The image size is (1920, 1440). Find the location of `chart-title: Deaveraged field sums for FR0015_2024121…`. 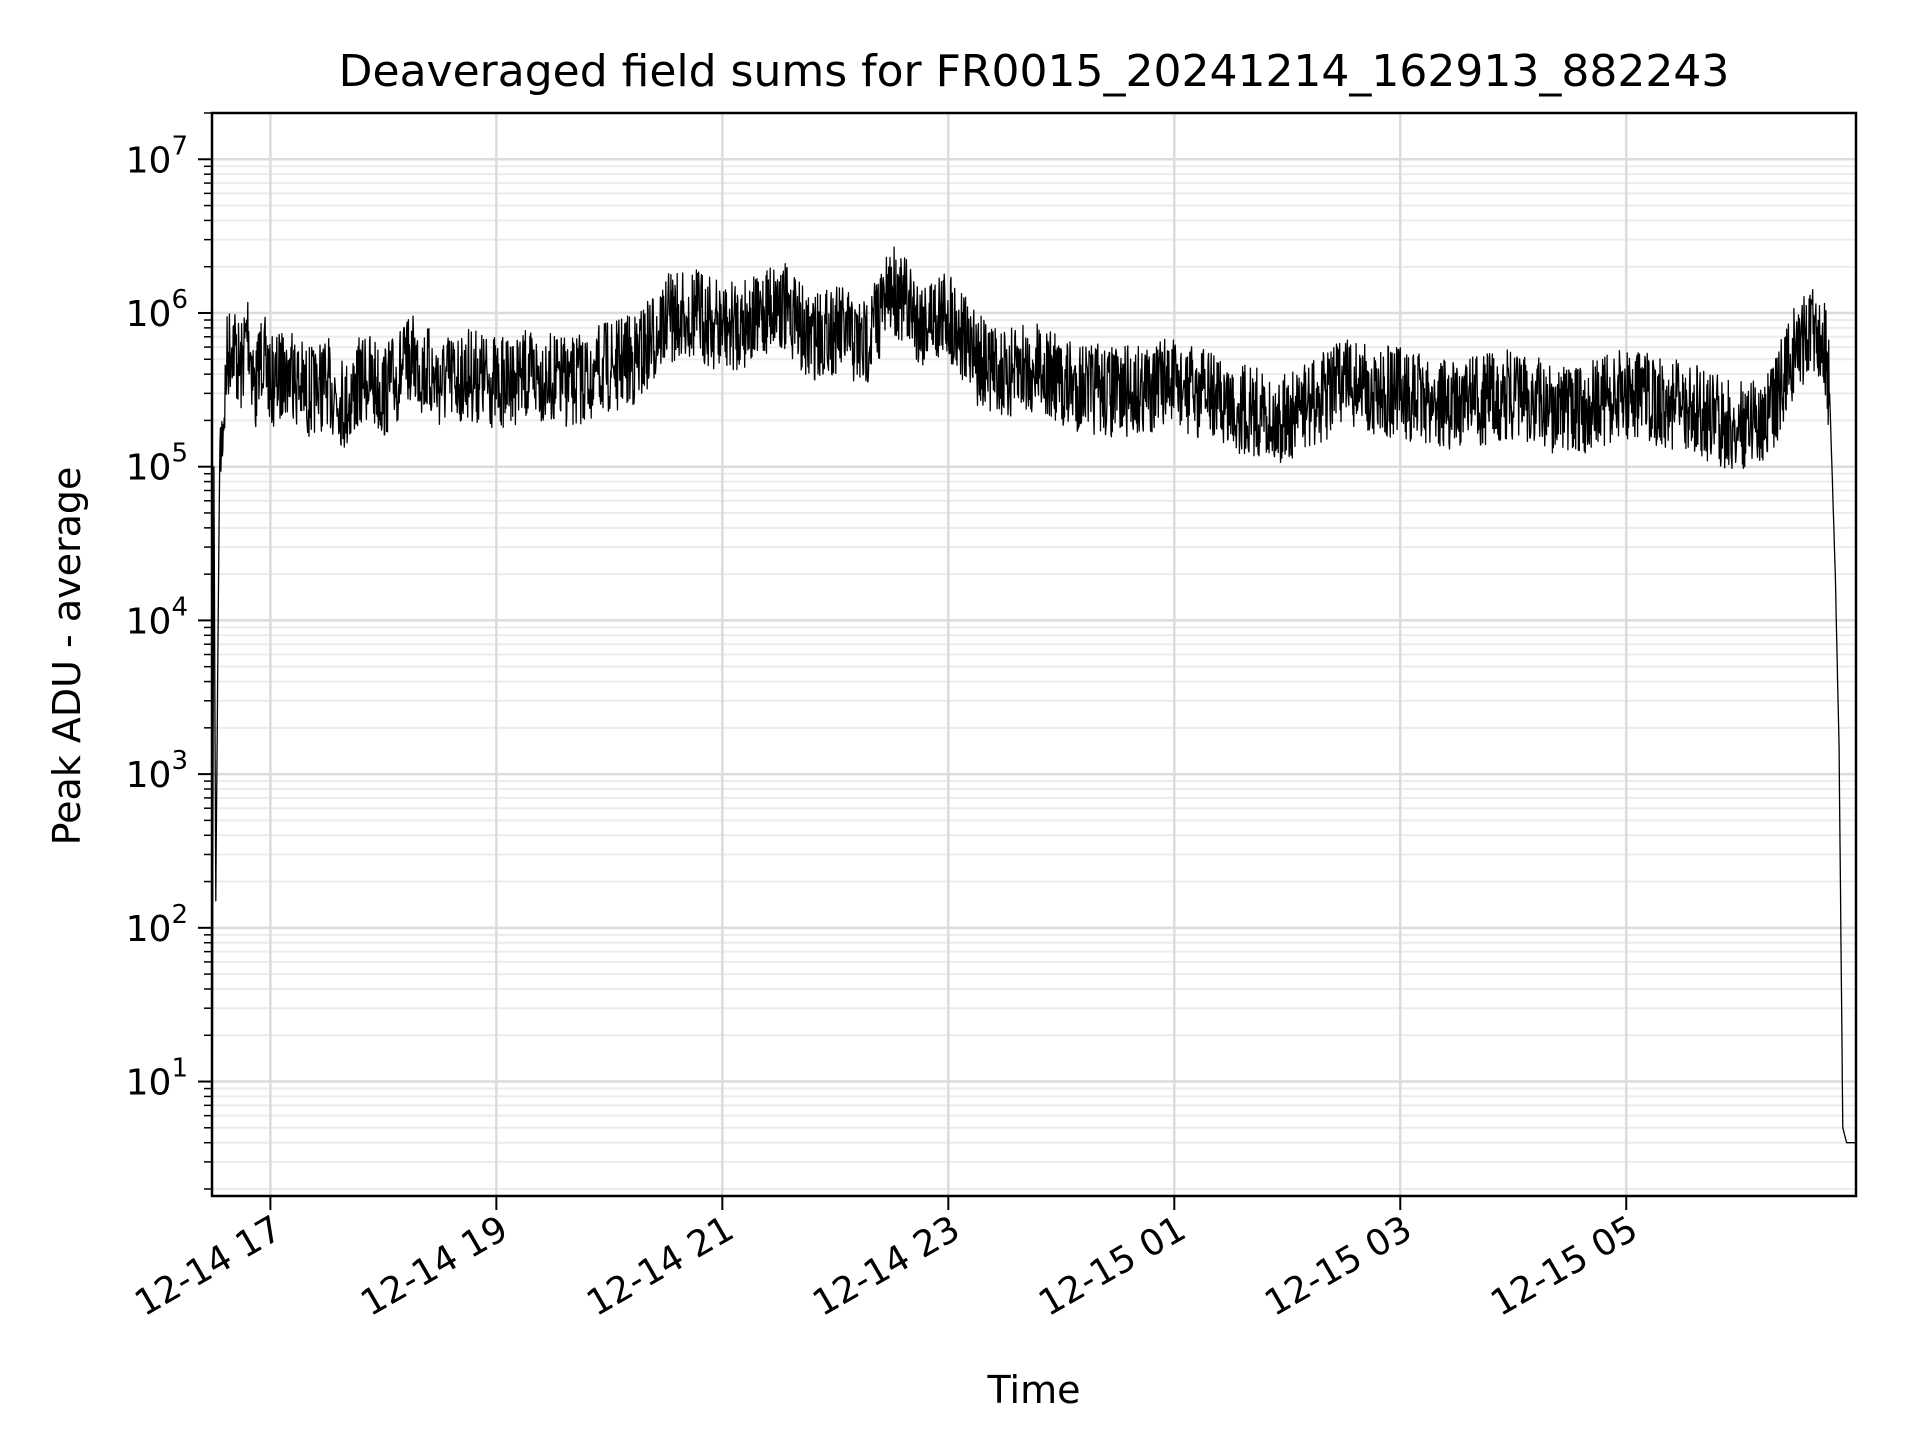

chart-title: Deaveraged field sums for FR0015_2024121… is located at coordinates (1034, 71).